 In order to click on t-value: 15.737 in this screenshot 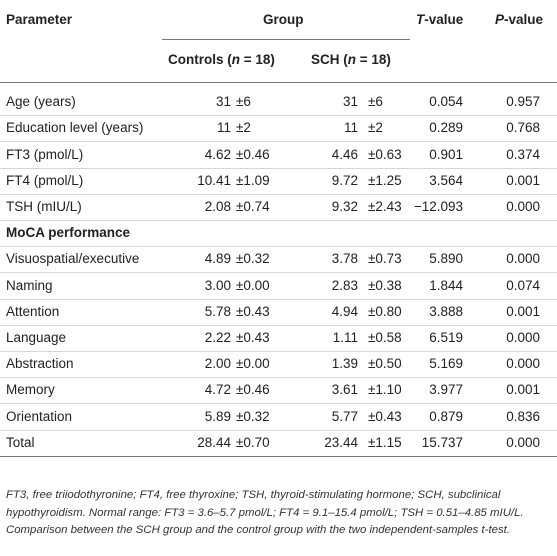, I will do `click(442, 442)`.